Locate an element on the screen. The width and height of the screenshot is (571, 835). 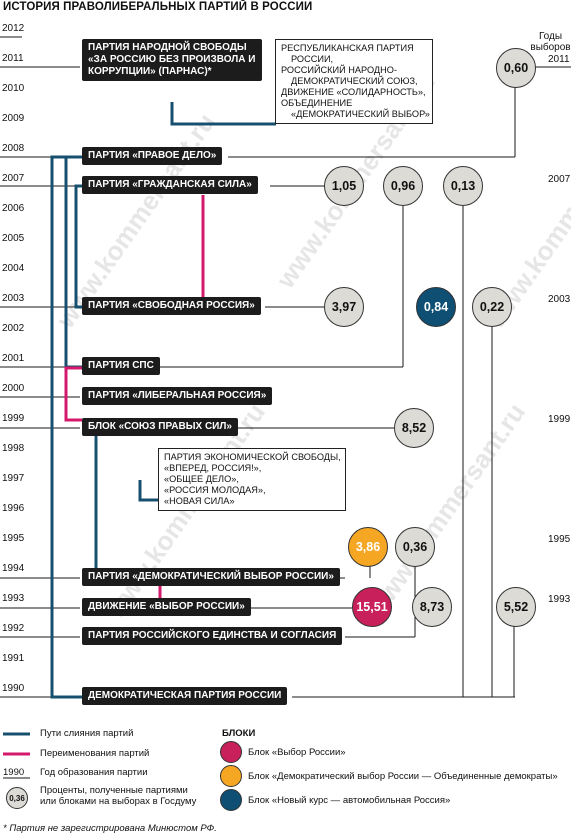
party-sps: ПАРТИЯ СПС is located at coordinates (121, 366).